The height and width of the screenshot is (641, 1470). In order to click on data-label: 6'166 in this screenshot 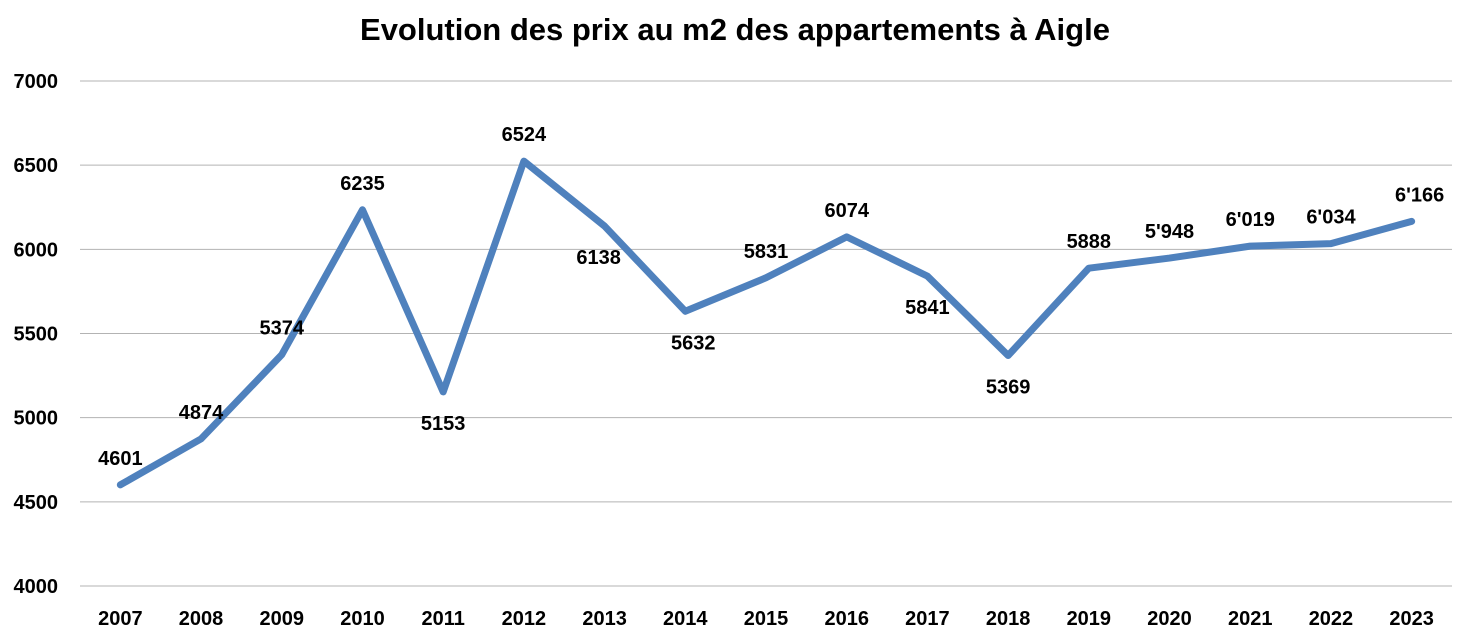, I will do `click(1419, 195)`.